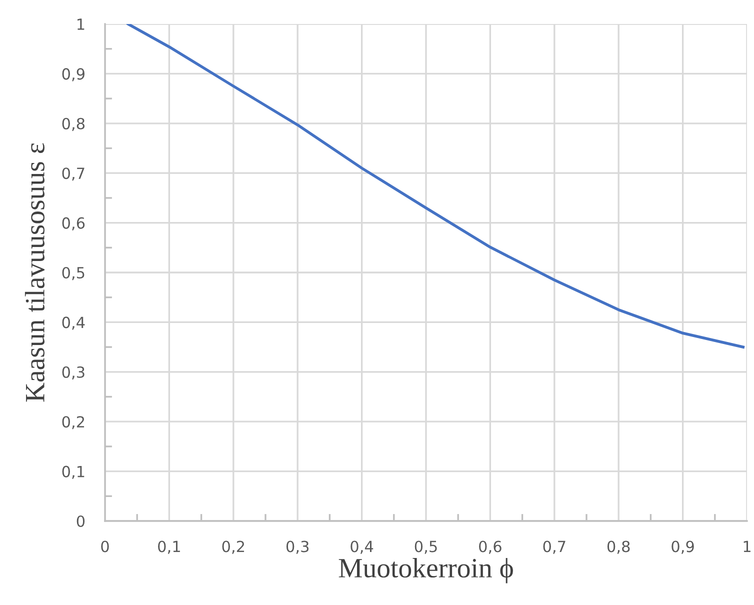 Image resolution: width=754 pixels, height=605 pixels. Describe the element at coordinates (747, 546) in the screenshot. I see `x-tick-label: 1` at that location.